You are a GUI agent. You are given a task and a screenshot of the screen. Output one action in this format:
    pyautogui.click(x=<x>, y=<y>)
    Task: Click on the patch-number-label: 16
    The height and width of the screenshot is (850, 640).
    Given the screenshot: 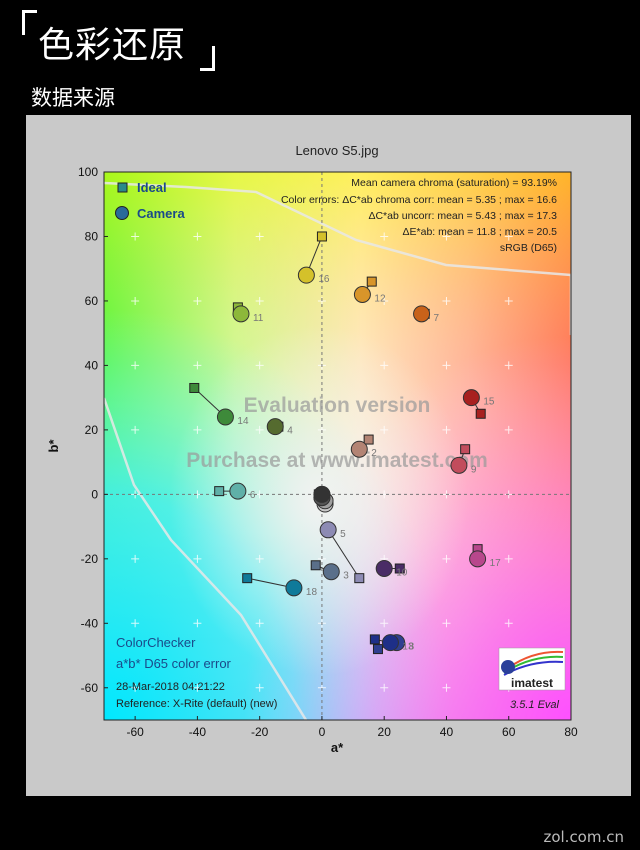 What is the action you would take?
    pyautogui.click(x=324, y=279)
    